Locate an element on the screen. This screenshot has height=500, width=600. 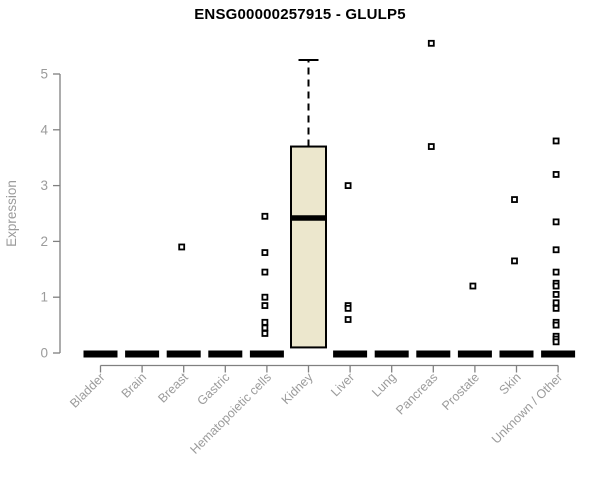
y-axis-tick-label: 0 is located at coordinates (44, 353).